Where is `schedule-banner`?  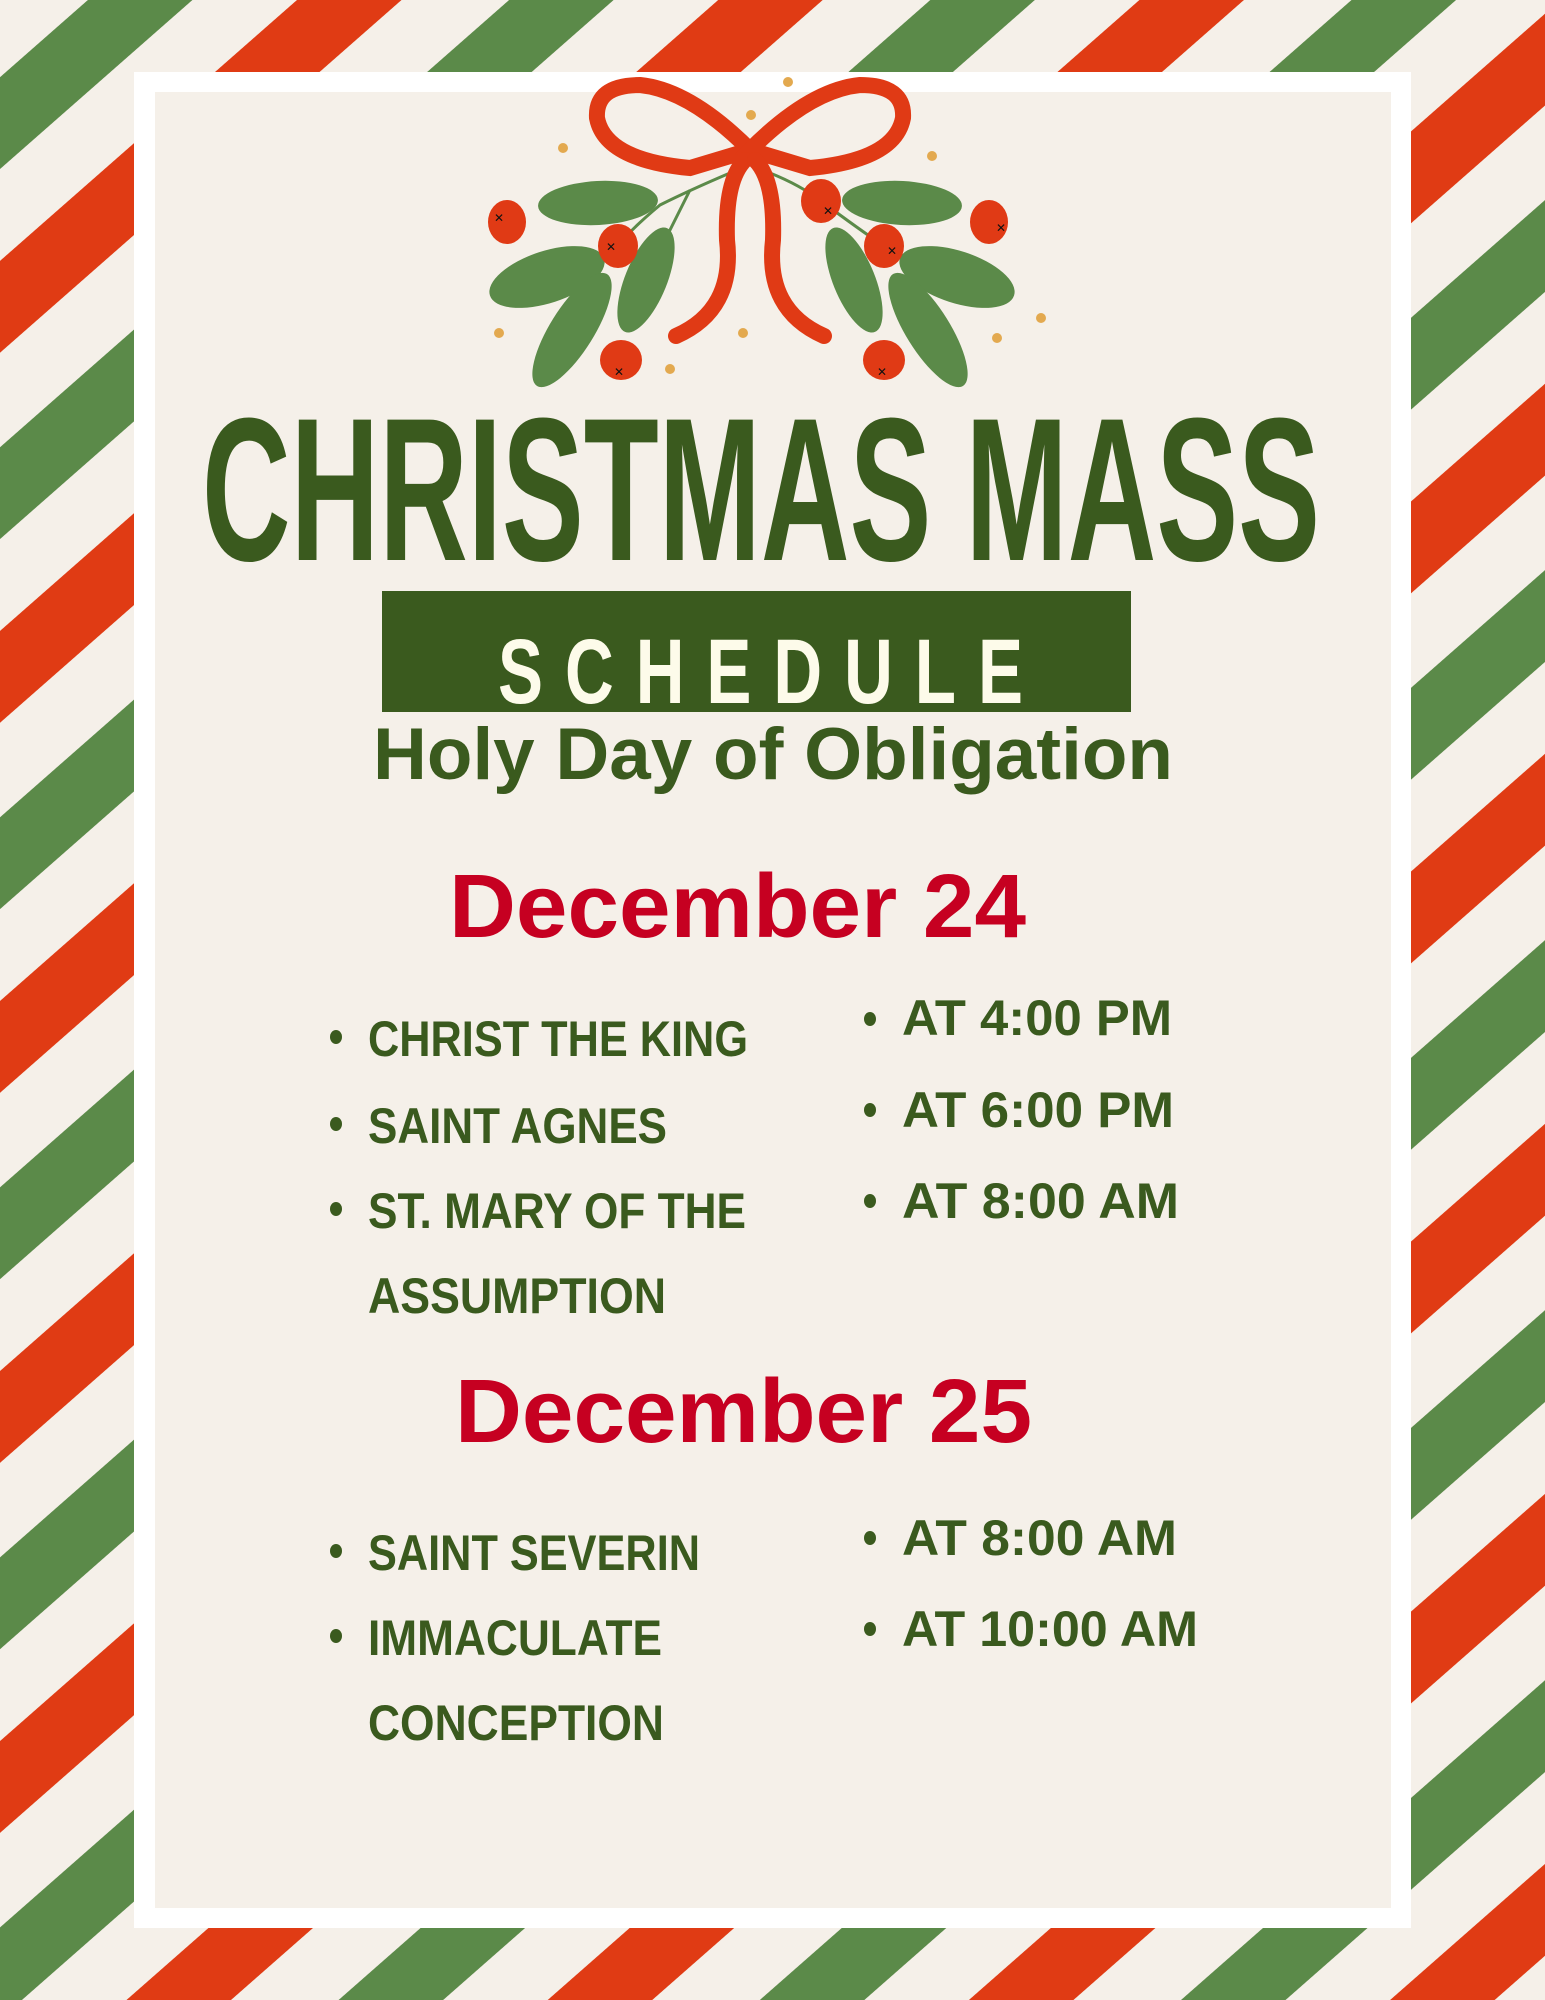
schedule-banner is located at coordinates (756, 651).